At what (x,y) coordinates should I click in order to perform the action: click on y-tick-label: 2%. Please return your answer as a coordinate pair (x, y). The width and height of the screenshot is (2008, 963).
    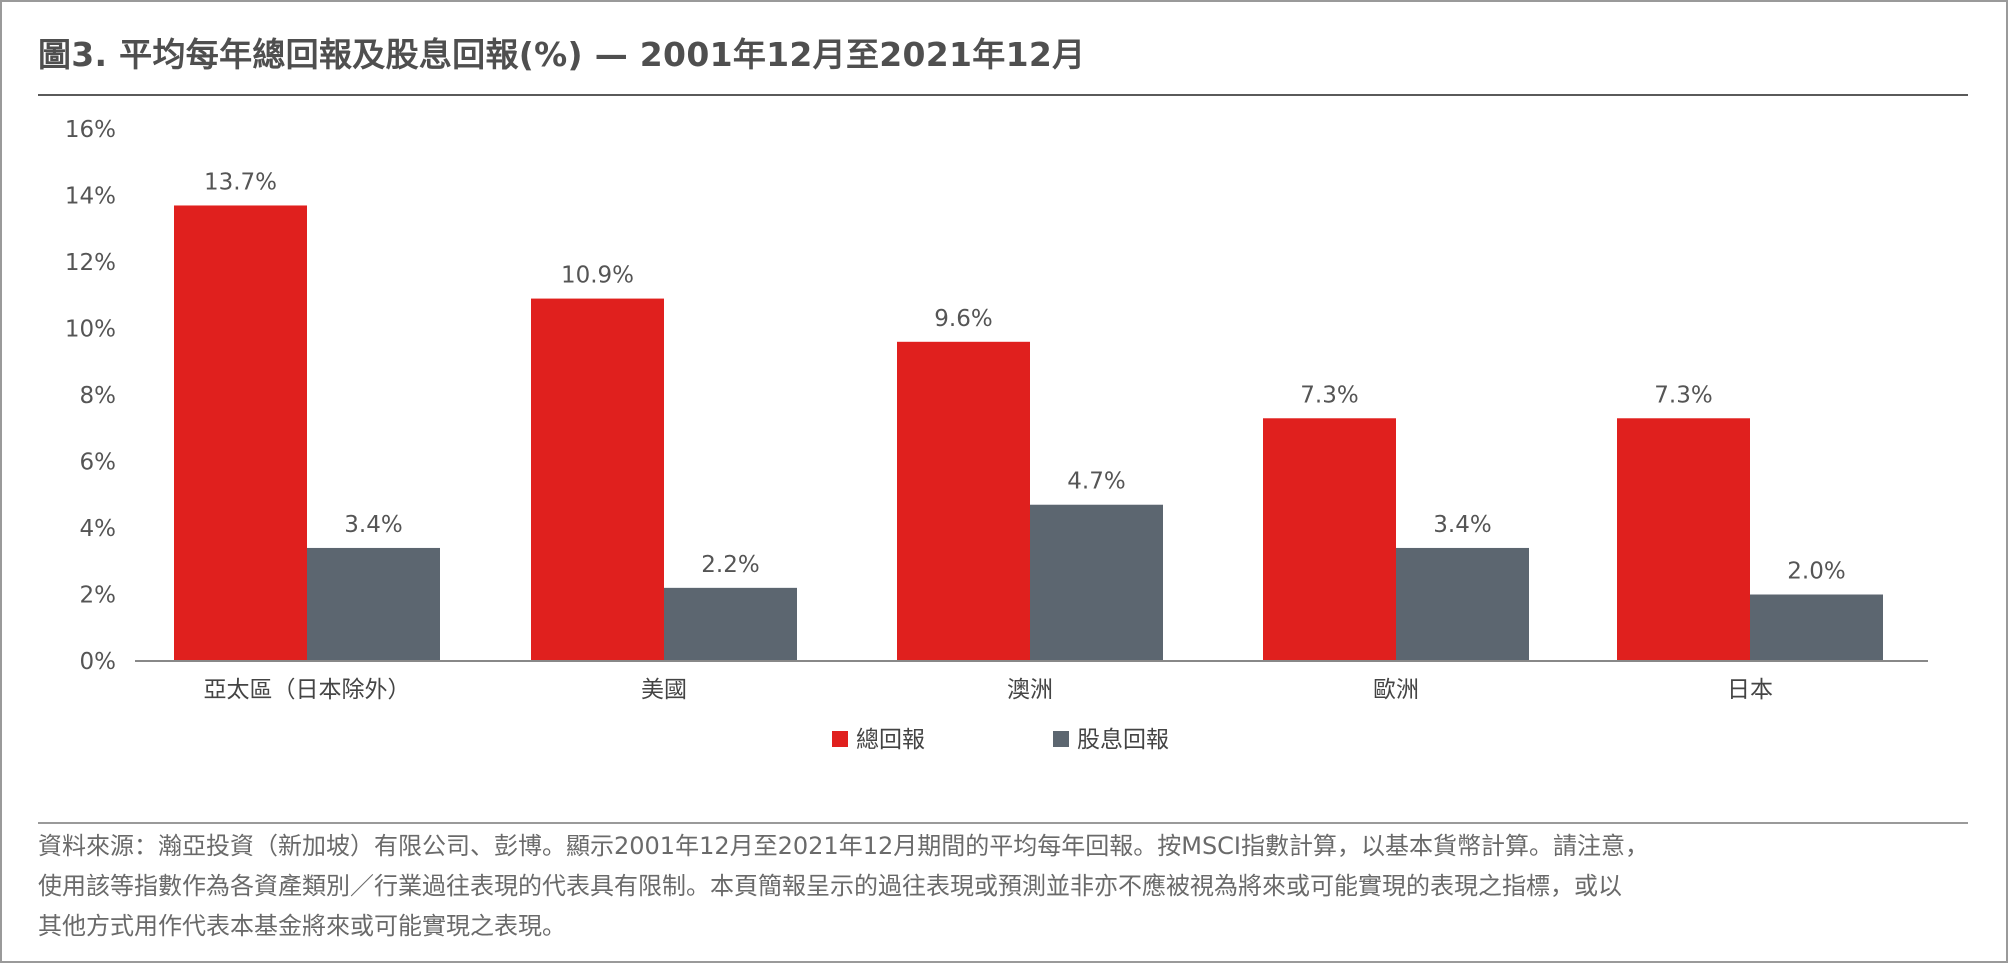
    Looking at the image, I should click on (98, 596).